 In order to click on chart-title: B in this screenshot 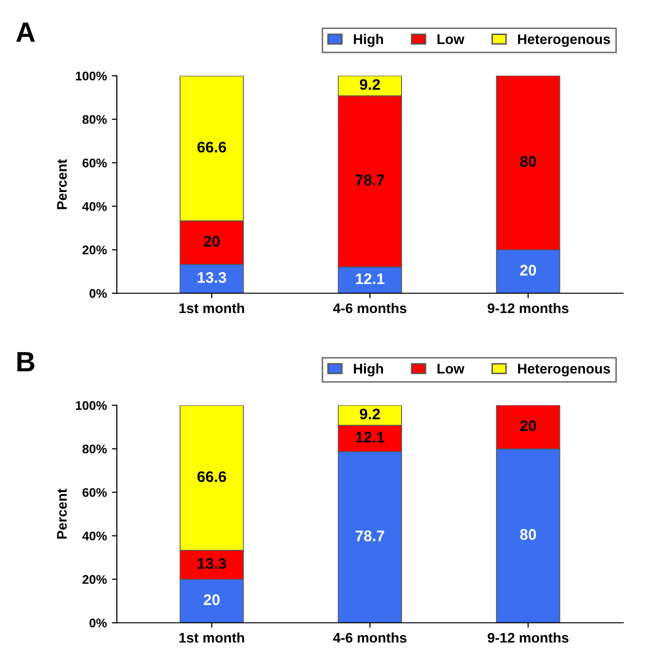, I will do `click(25, 362)`.